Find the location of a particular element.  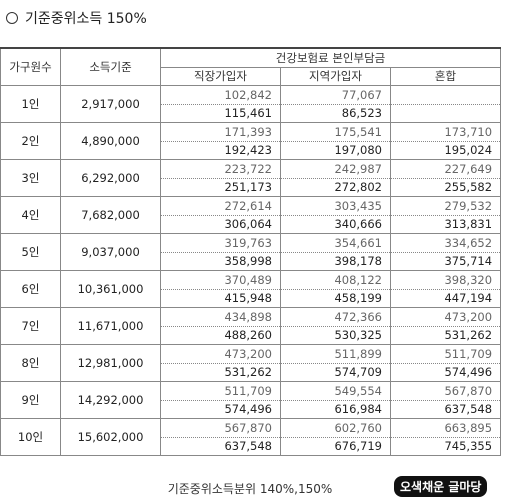

row: 488,260 530,325 531,262 is located at coordinates (251, 335).